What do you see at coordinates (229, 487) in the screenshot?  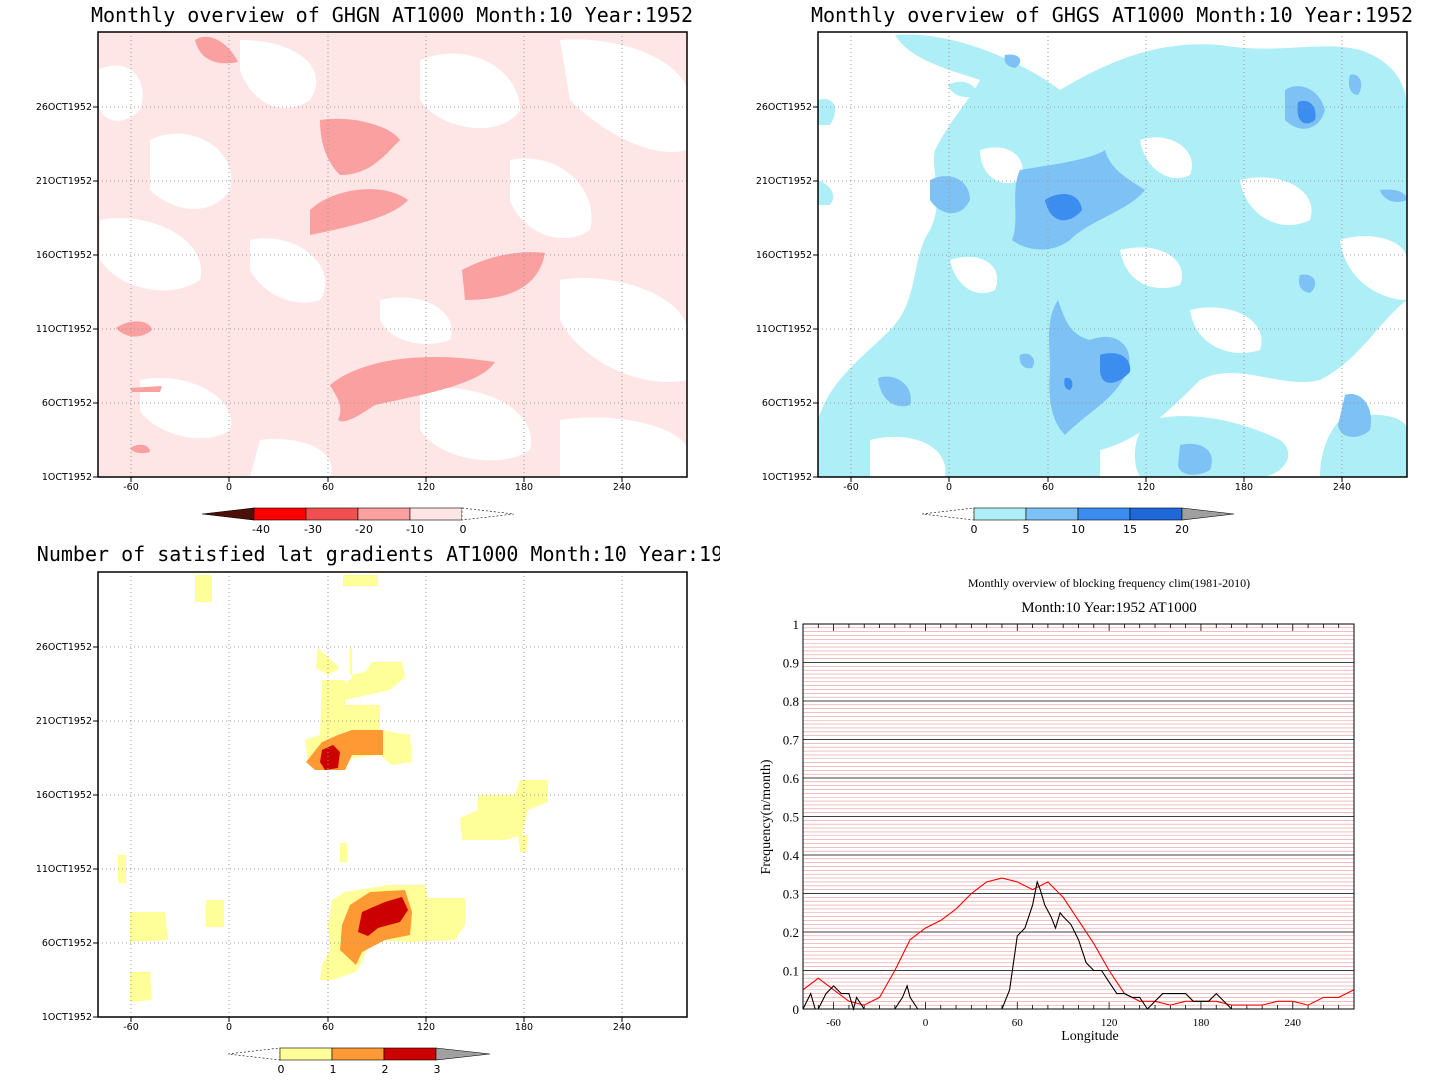 I see `ghgn-x-tick-label: 0` at bounding box center [229, 487].